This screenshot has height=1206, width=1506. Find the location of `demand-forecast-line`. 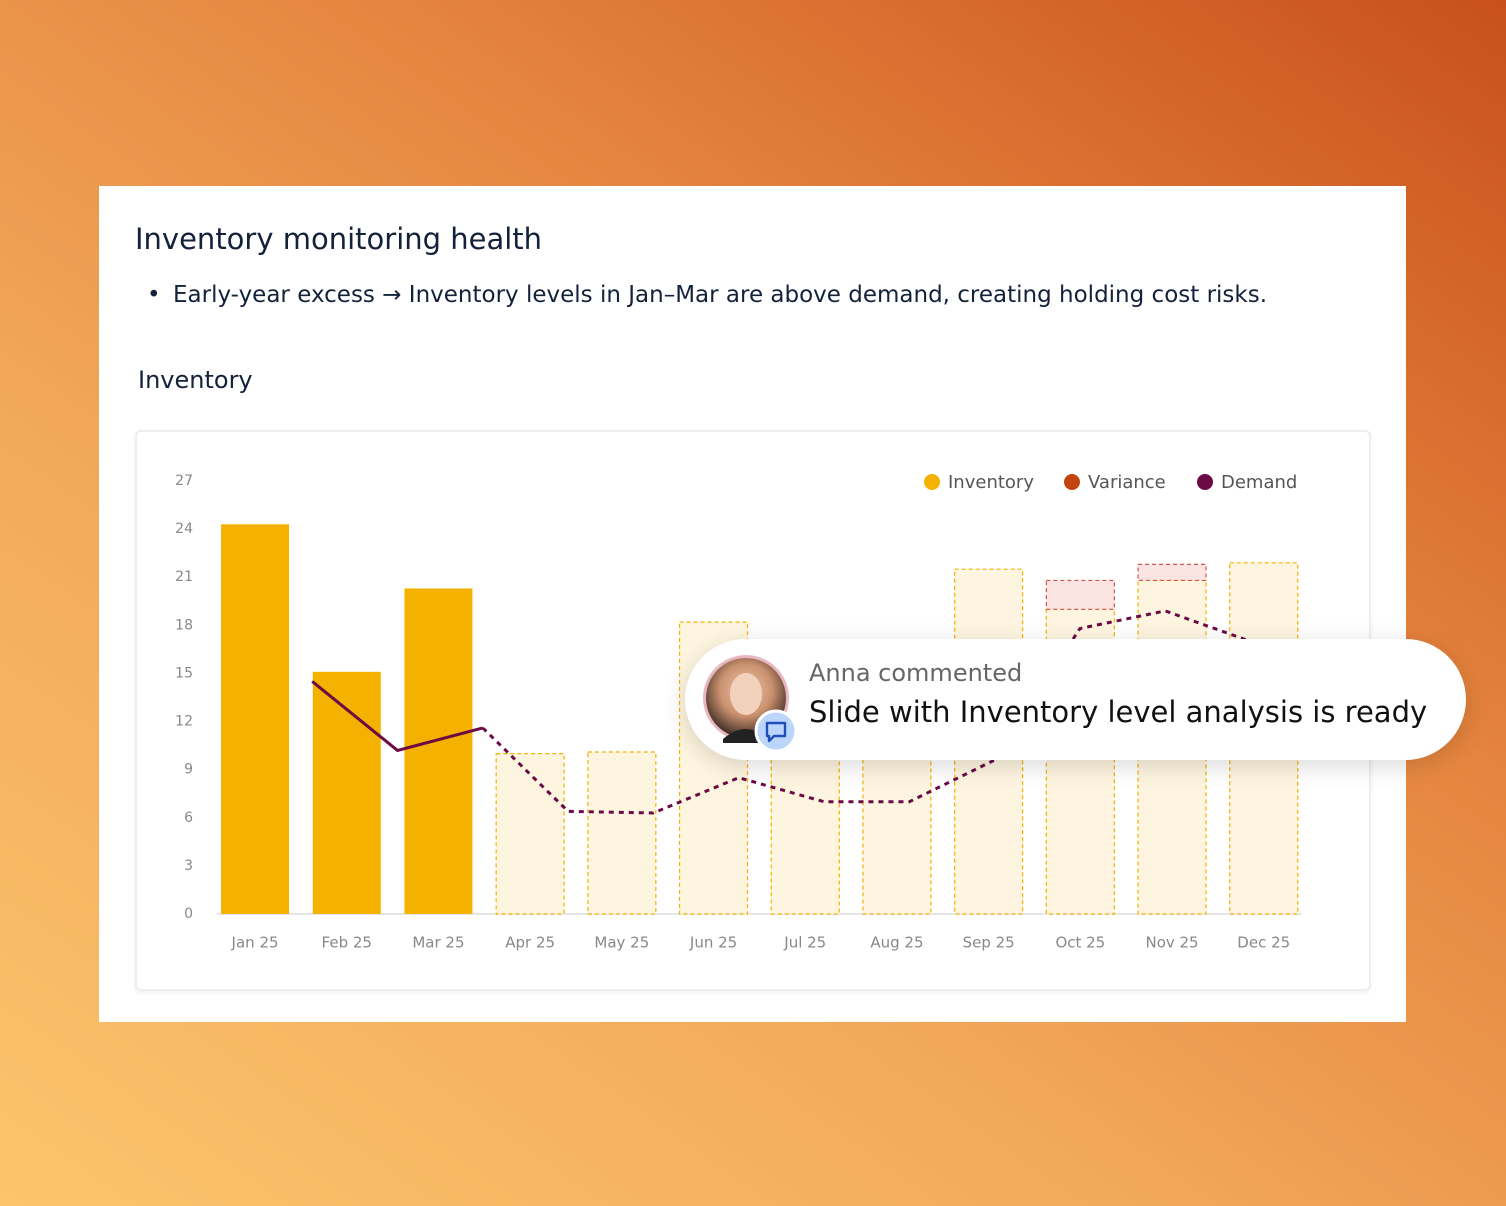

demand-forecast-line is located at coordinates (866, 712).